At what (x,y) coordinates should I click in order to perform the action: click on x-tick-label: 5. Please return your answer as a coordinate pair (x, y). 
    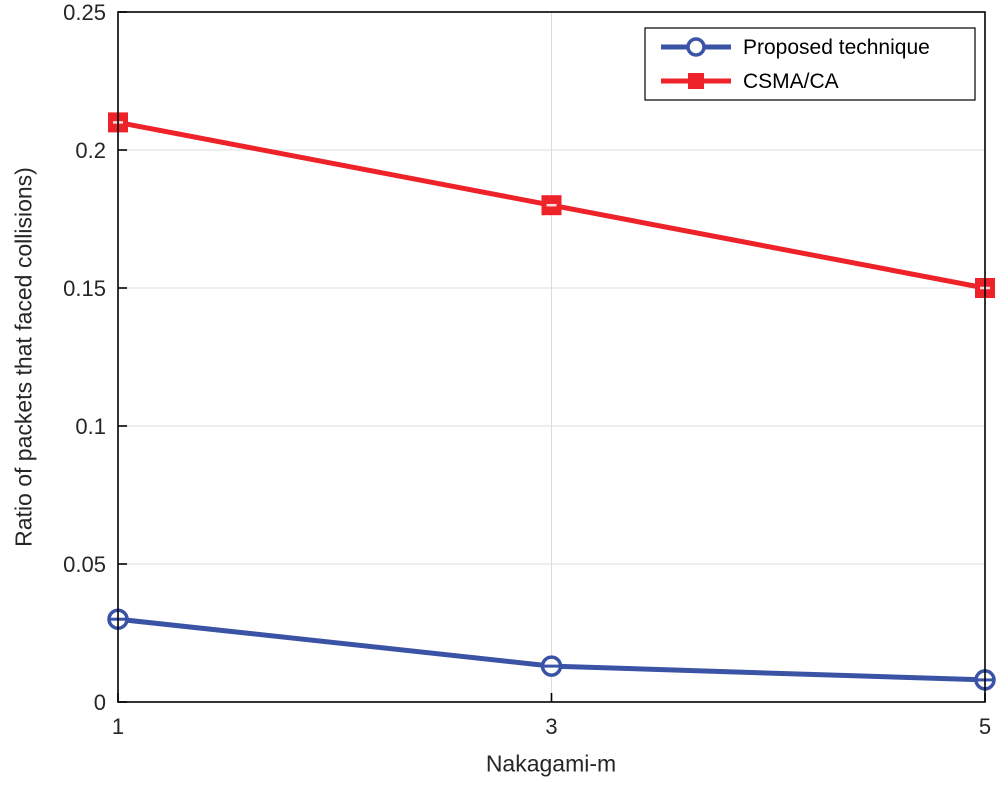
    Looking at the image, I should click on (985, 726).